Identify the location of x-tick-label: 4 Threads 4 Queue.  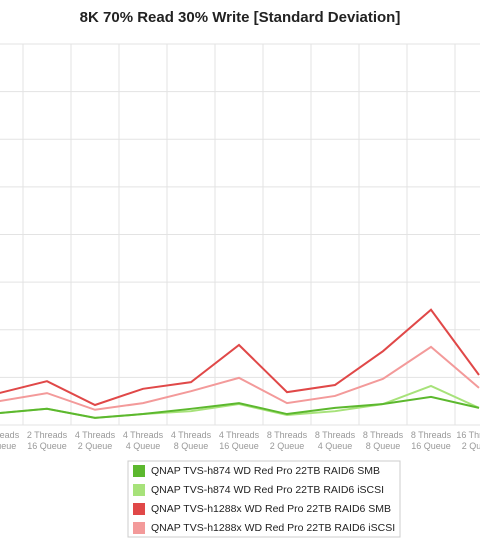
(143, 440).